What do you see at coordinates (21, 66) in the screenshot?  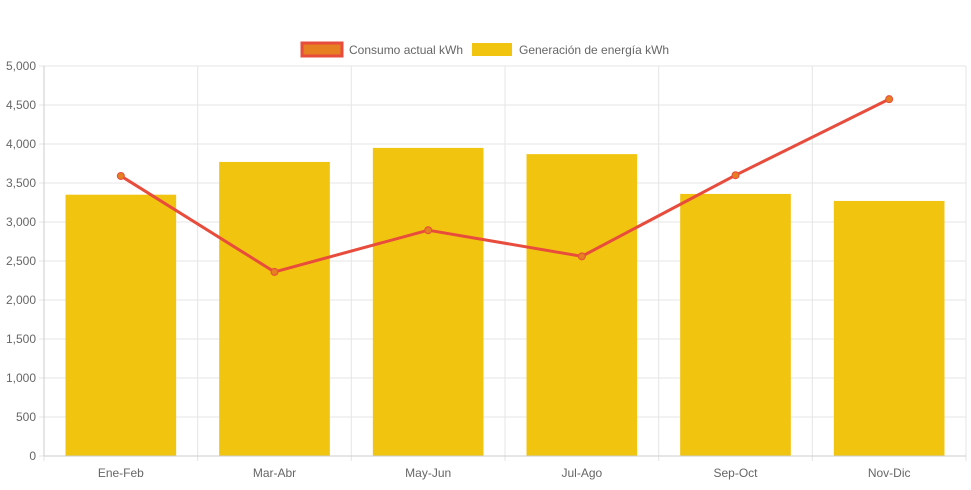 I see `y-tick-label: 5,000` at bounding box center [21, 66].